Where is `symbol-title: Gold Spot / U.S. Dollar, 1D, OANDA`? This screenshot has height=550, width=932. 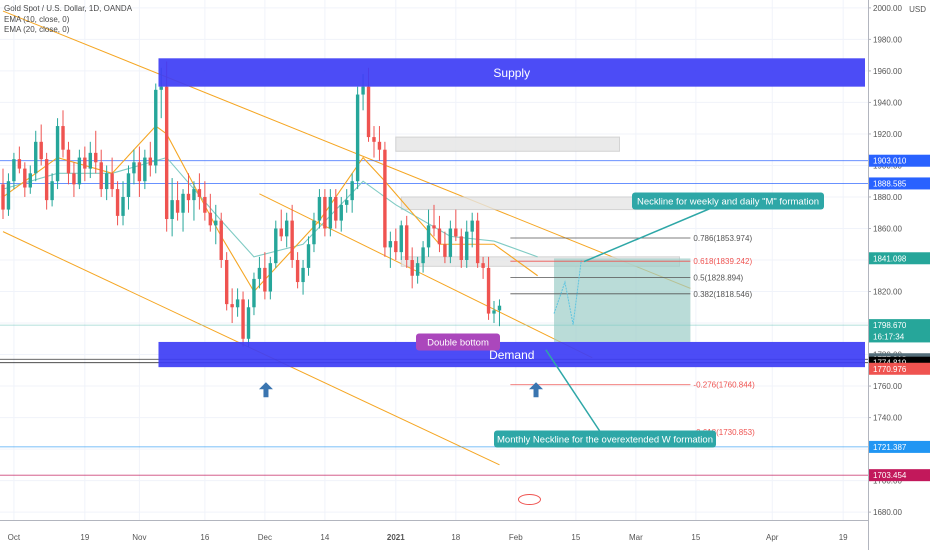
symbol-title: Gold Spot / U.S. Dollar, 1D, OANDA is located at coordinates (68, 8).